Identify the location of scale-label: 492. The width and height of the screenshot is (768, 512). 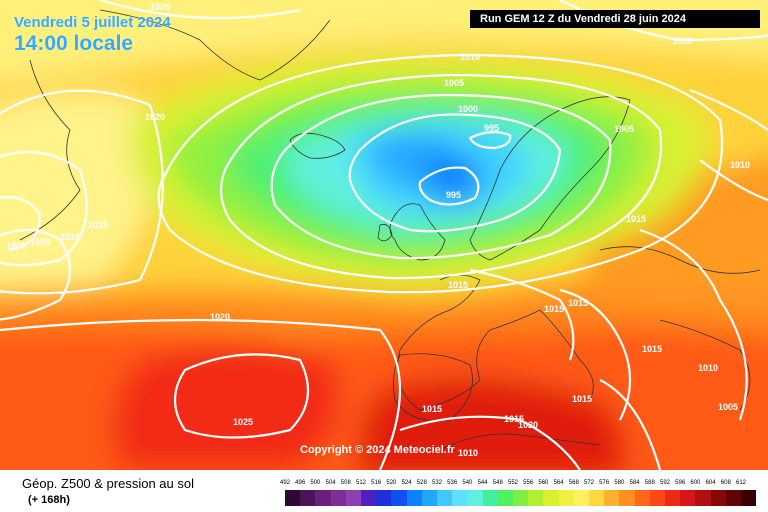
(284, 483).